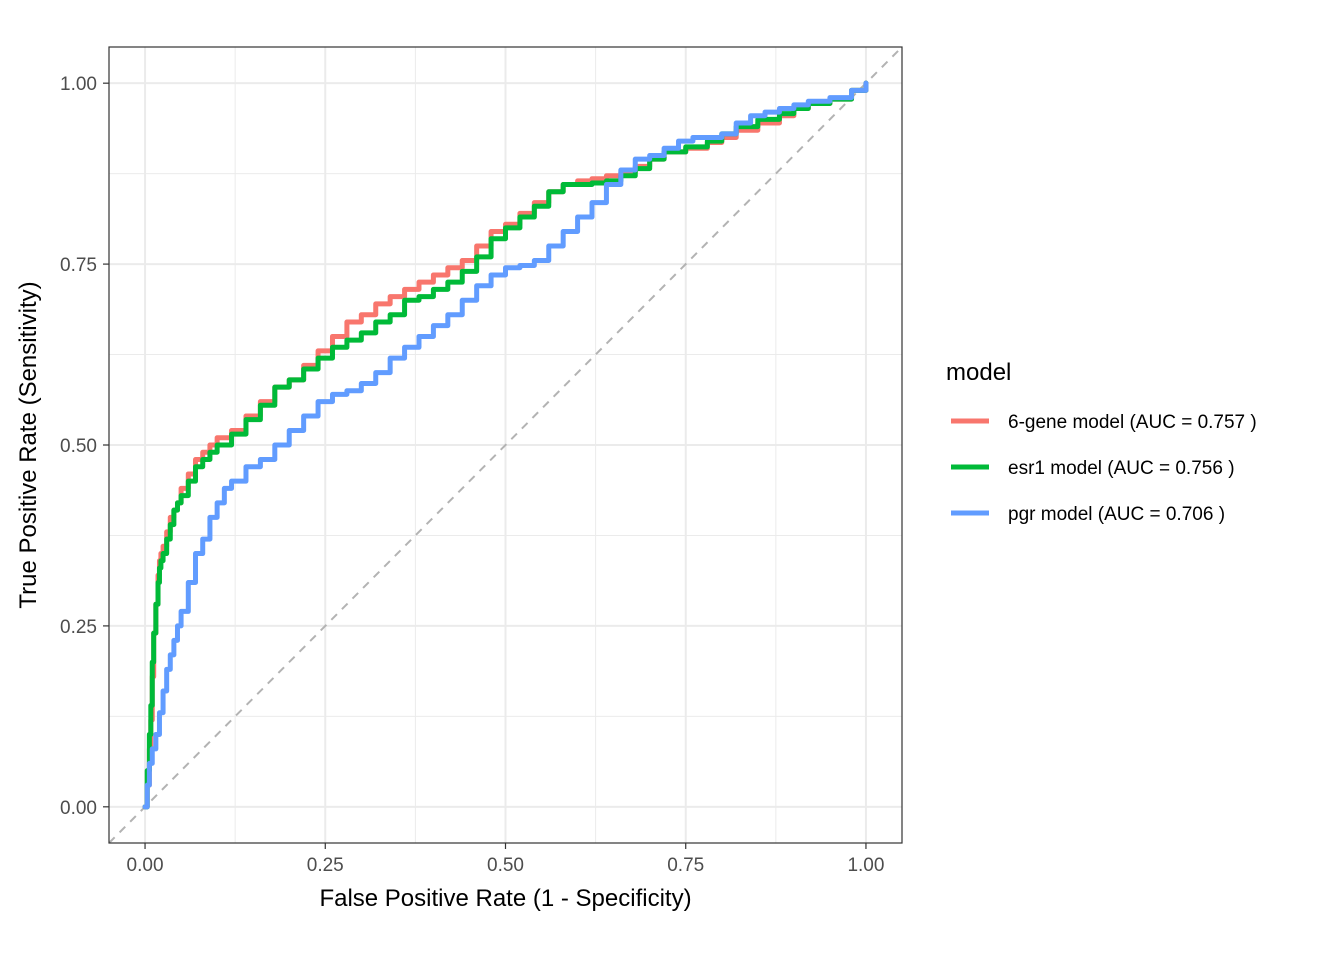 The height and width of the screenshot is (965, 1344). What do you see at coordinates (28, 444) in the screenshot?
I see `y-axis-title: True Positive Rate (Sensitivity)` at bounding box center [28, 444].